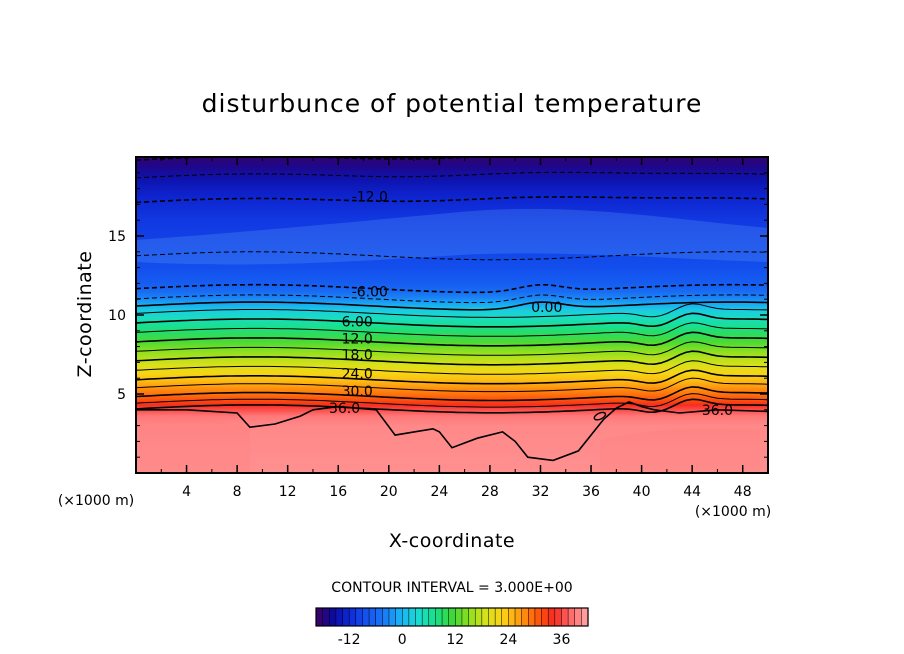 The image size is (904, 654). What do you see at coordinates (455, 640) in the screenshot?
I see `colorbar-tick-label: 12` at bounding box center [455, 640].